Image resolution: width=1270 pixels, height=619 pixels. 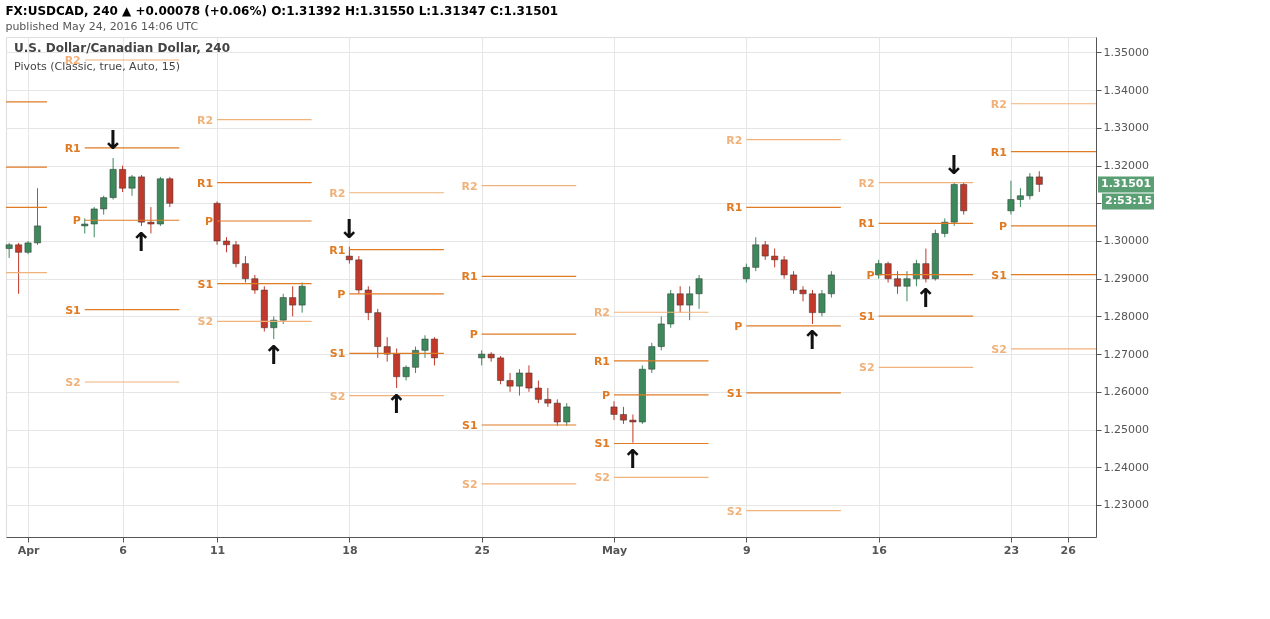 What do you see at coordinates (122, 48) in the screenshot?
I see `annotation: U.S. Dollar/Canadian Dollar, 240` at bounding box center [122, 48].